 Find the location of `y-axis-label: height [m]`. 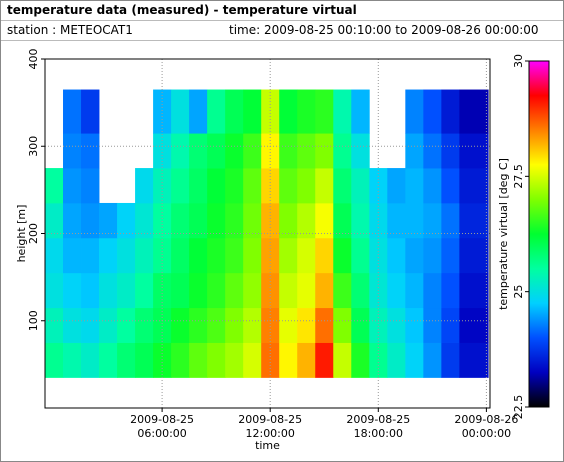

y-axis-label: height [m] is located at coordinates (21, 234).